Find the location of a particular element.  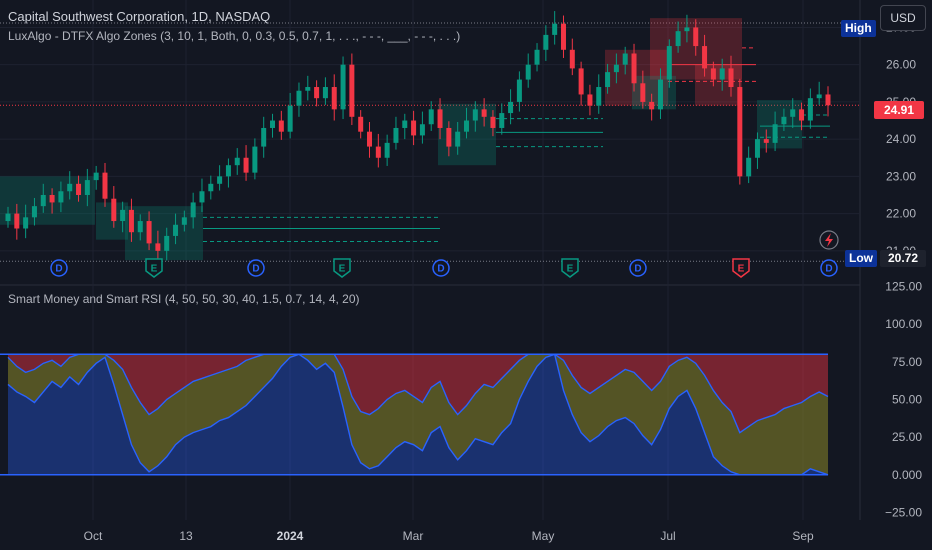

price-tick-label: 26.00 is located at coordinates (901, 65).